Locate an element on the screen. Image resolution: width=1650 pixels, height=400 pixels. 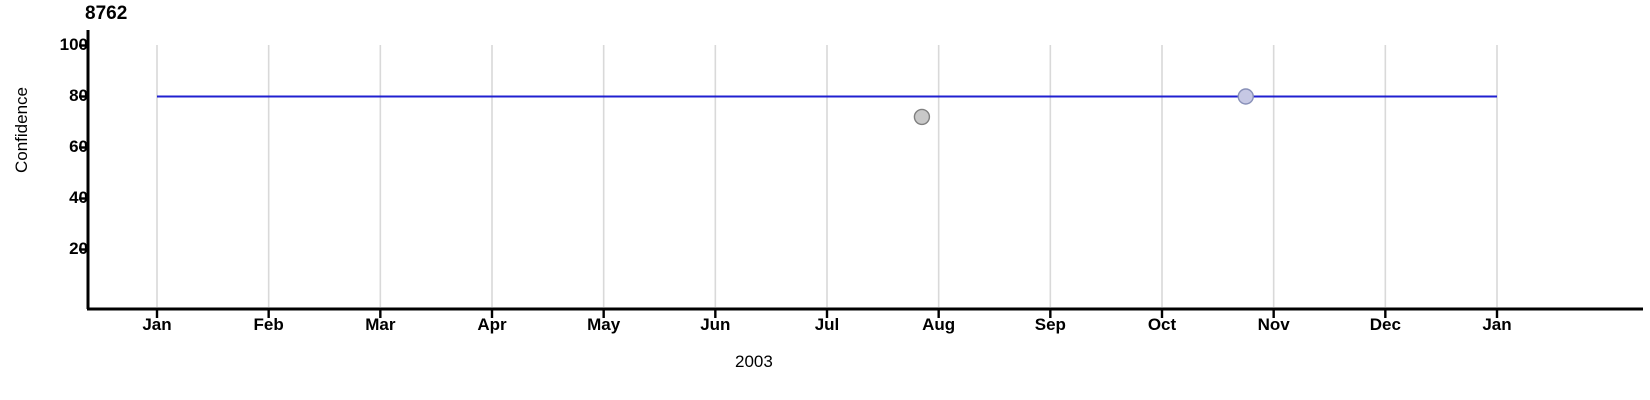
x-axis-tick-label: Aug is located at coordinates (939, 324).